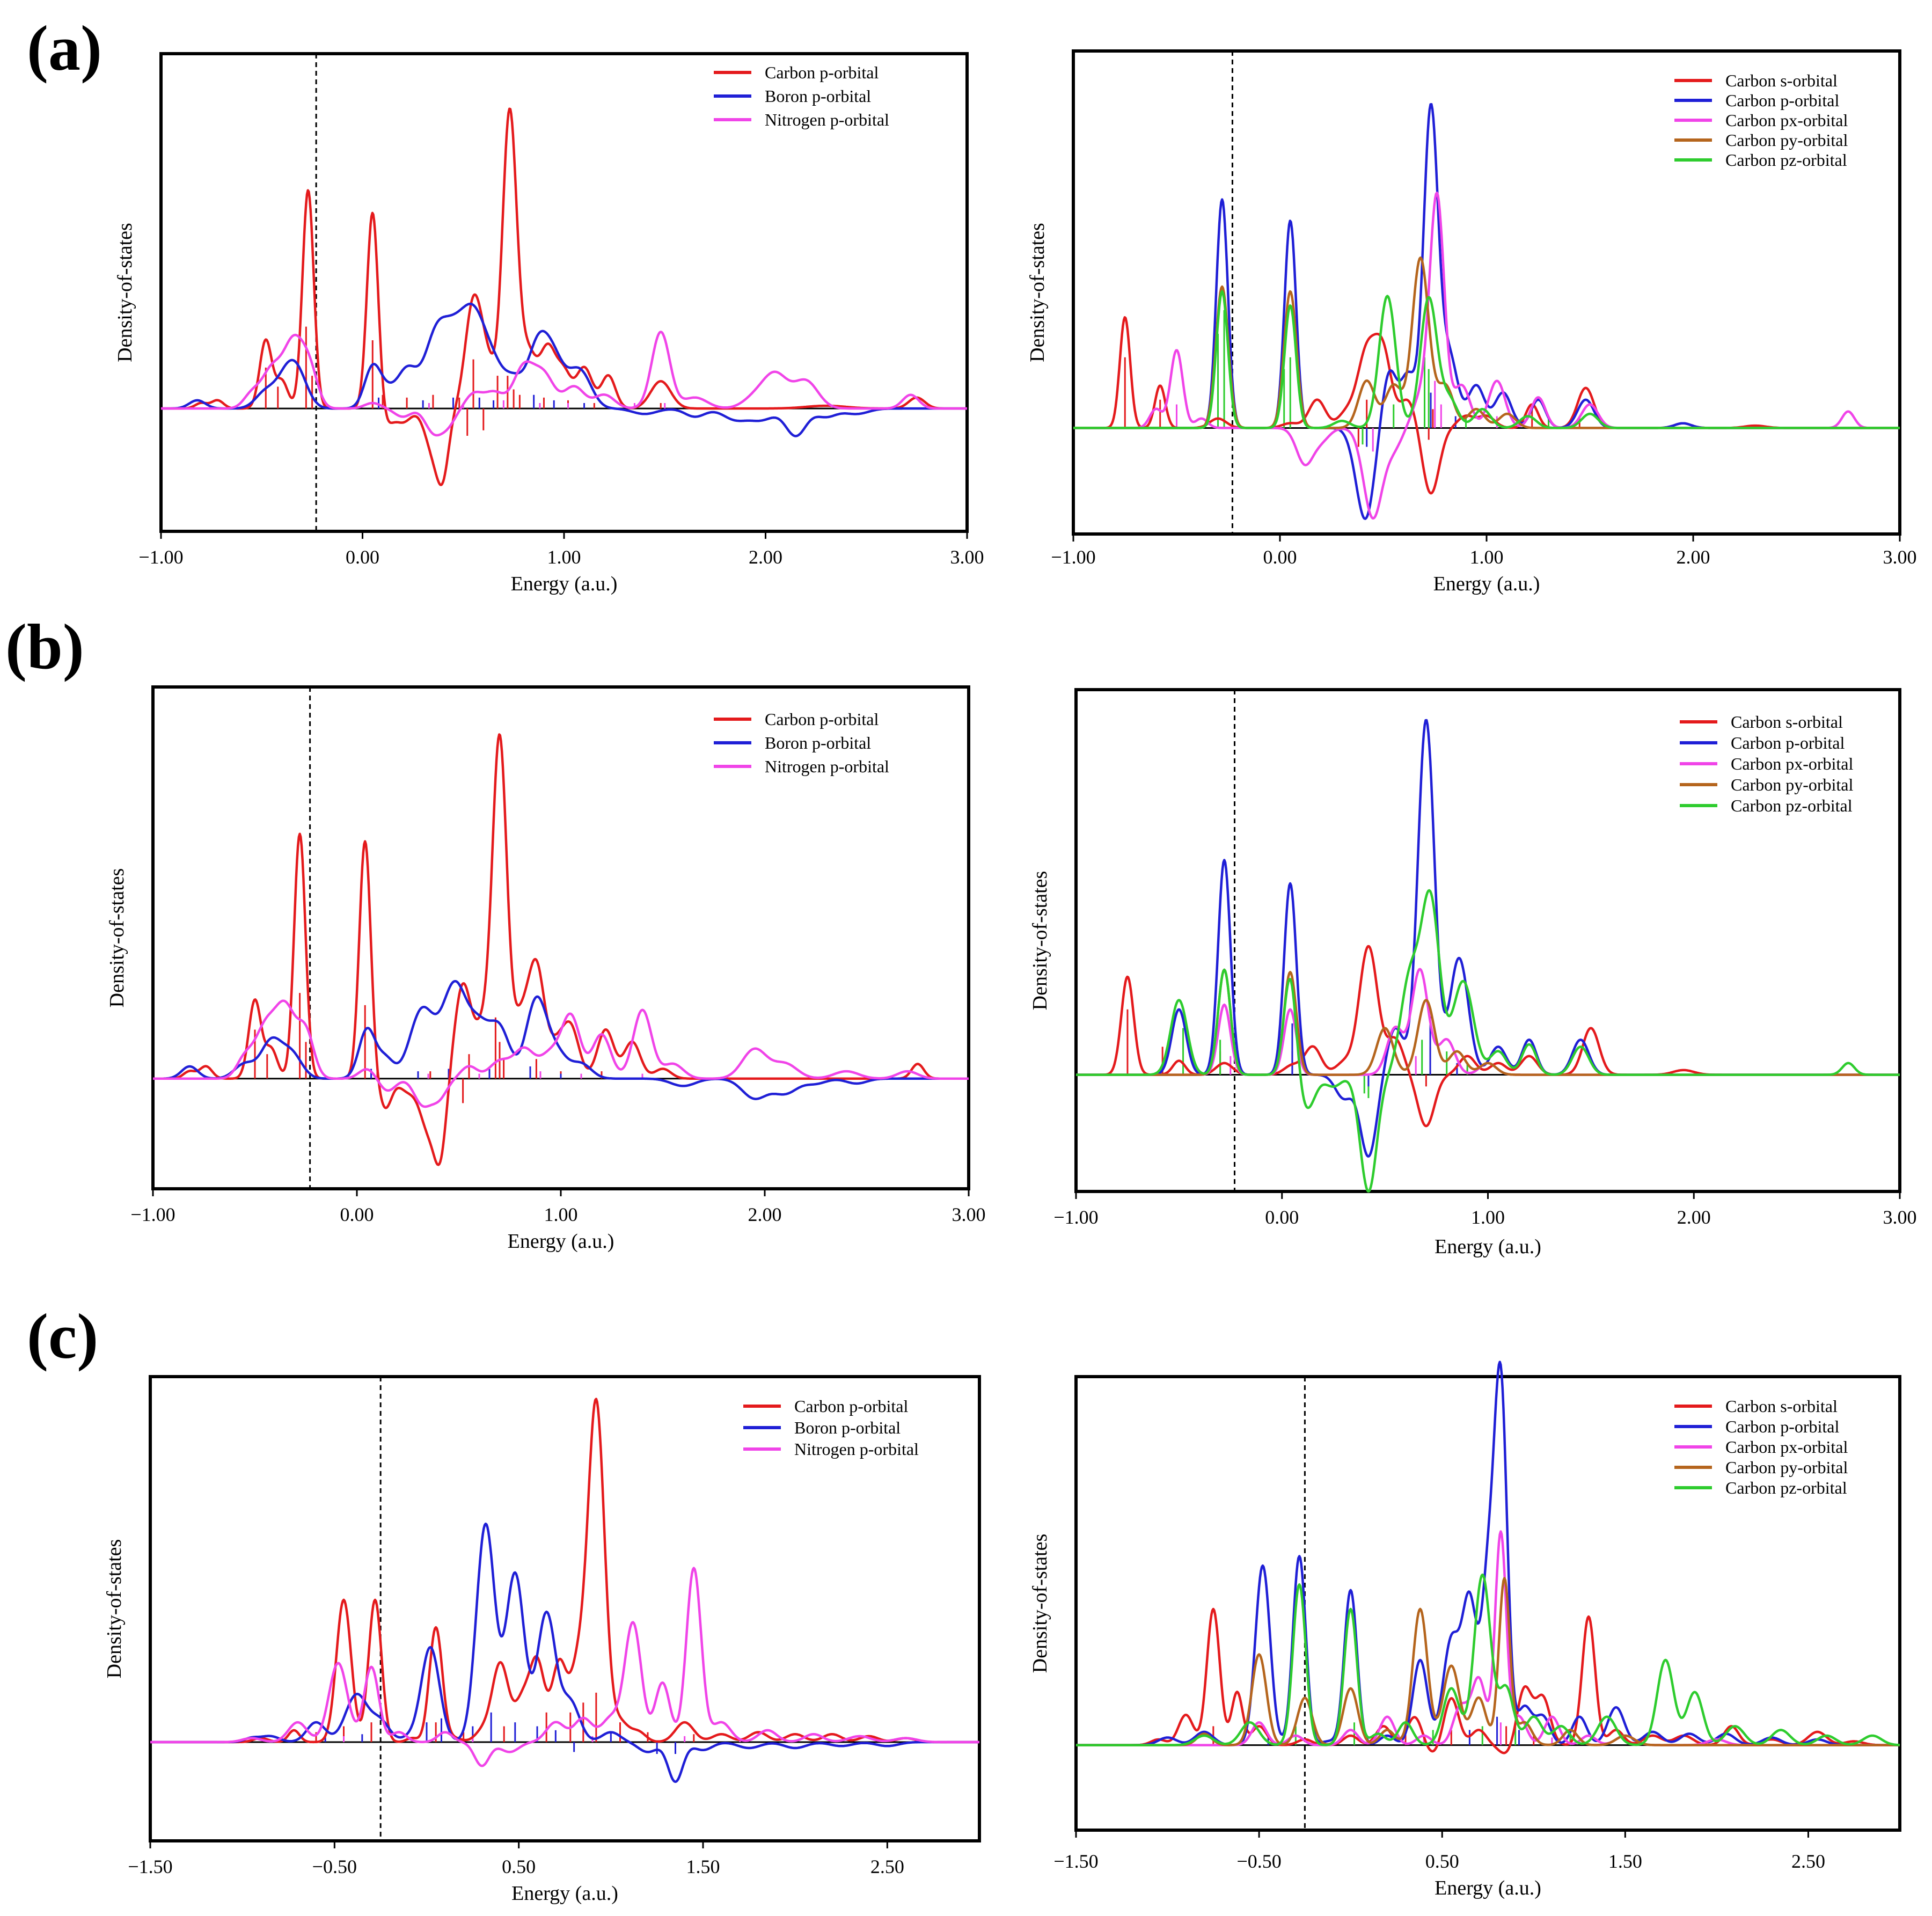 This screenshot has height=1916, width=1932. What do you see at coordinates (64, 48) in the screenshot?
I see `panel-label-a: (a)` at bounding box center [64, 48].